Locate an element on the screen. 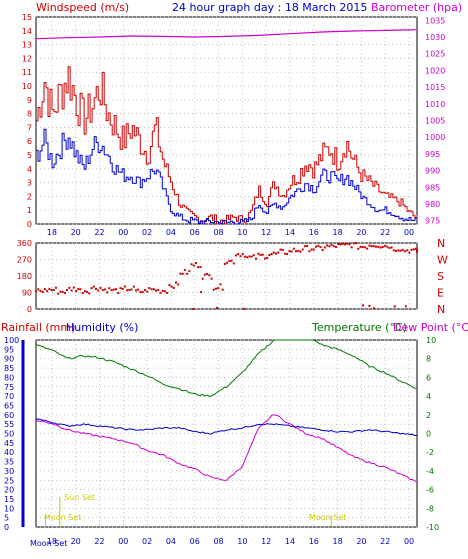  wind-x-tick: 00 is located at coordinates (409, 232).